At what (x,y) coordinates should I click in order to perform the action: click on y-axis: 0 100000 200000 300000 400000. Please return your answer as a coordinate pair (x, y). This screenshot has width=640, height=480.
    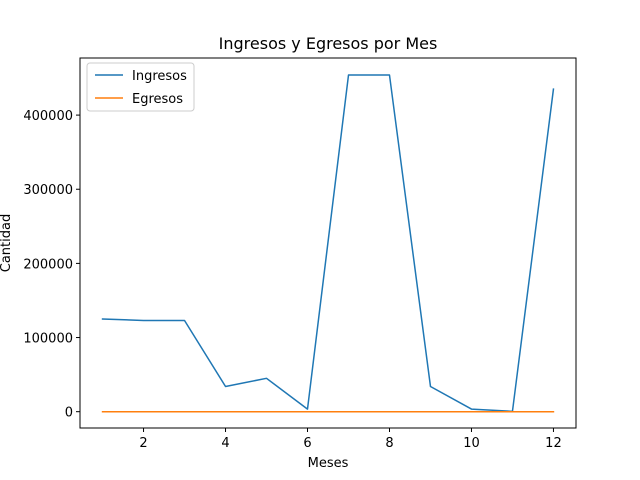
    Looking at the image, I should click on (51, 265).